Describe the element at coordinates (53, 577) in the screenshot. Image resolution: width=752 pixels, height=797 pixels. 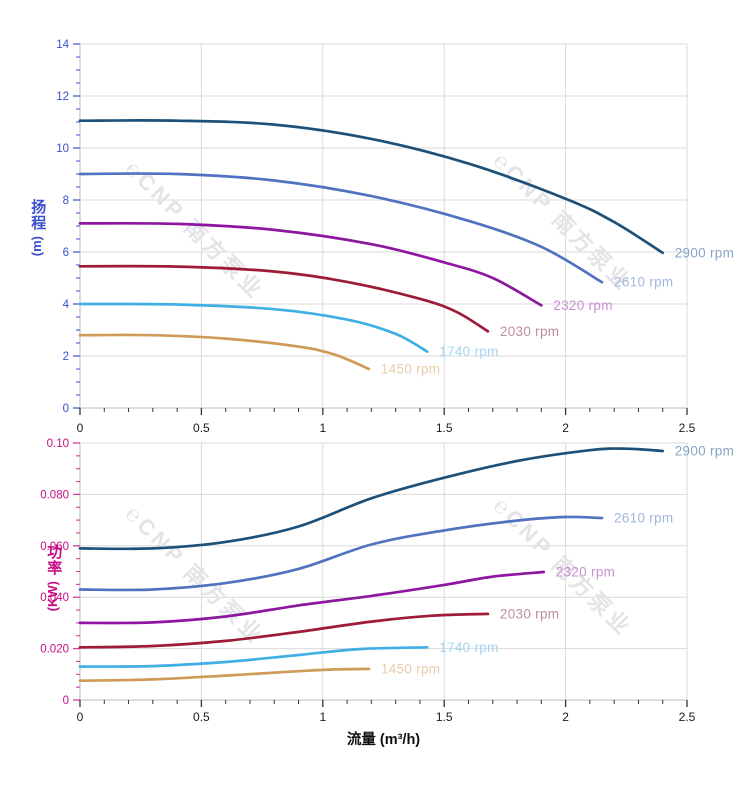
I see `power-axis-title: 功率 (KW)` at that location.